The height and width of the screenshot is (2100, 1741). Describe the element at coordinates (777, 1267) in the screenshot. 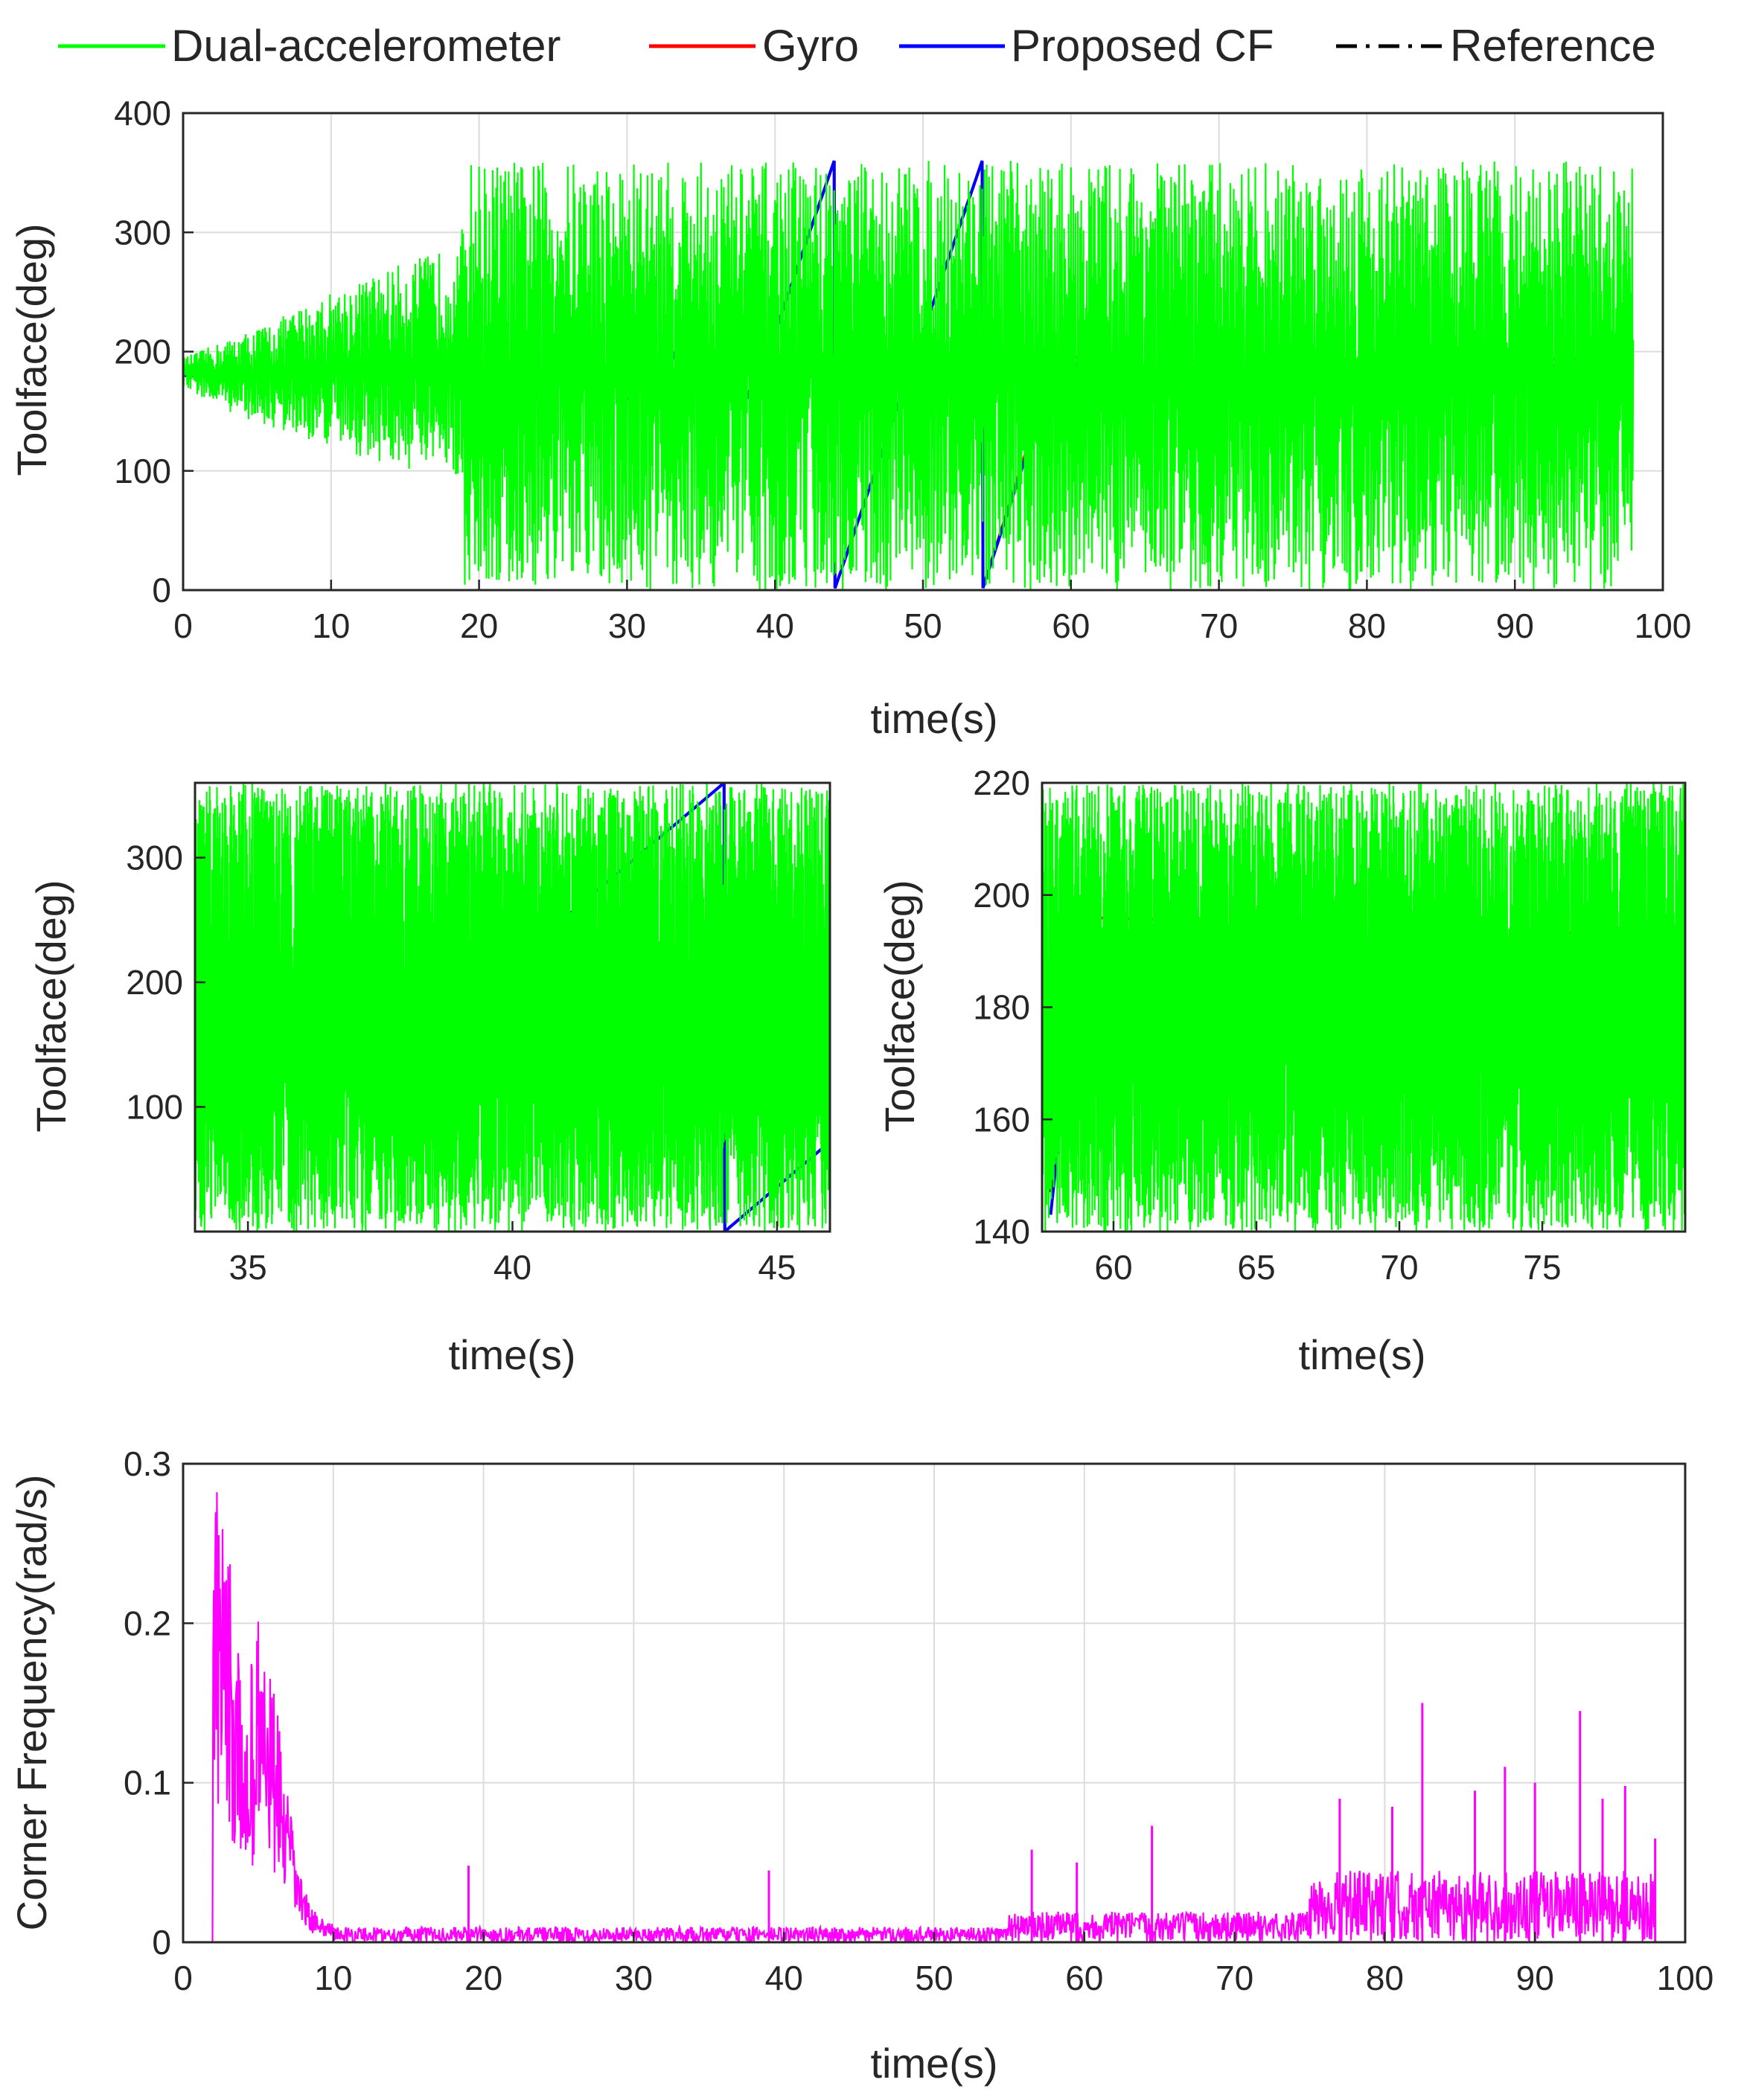

I see `x-tick-label: 45` at that location.